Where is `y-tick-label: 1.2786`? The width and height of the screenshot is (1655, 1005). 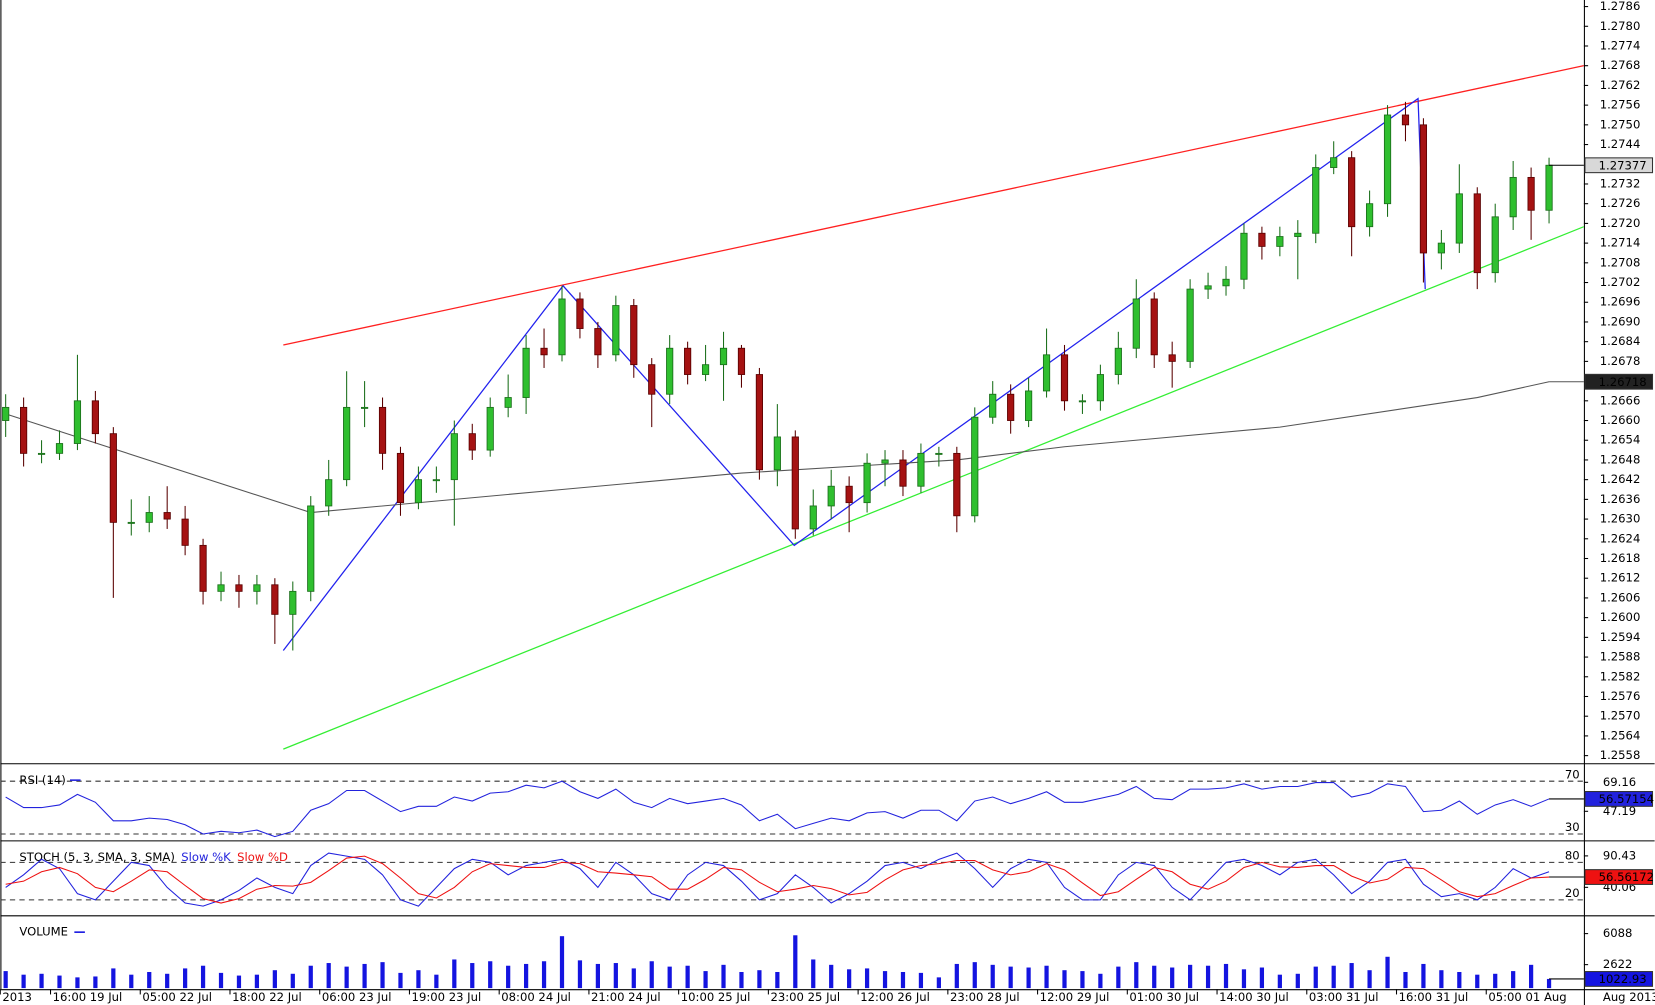
y-tick-label: 1.2786 is located at coordinates (1620, 6).